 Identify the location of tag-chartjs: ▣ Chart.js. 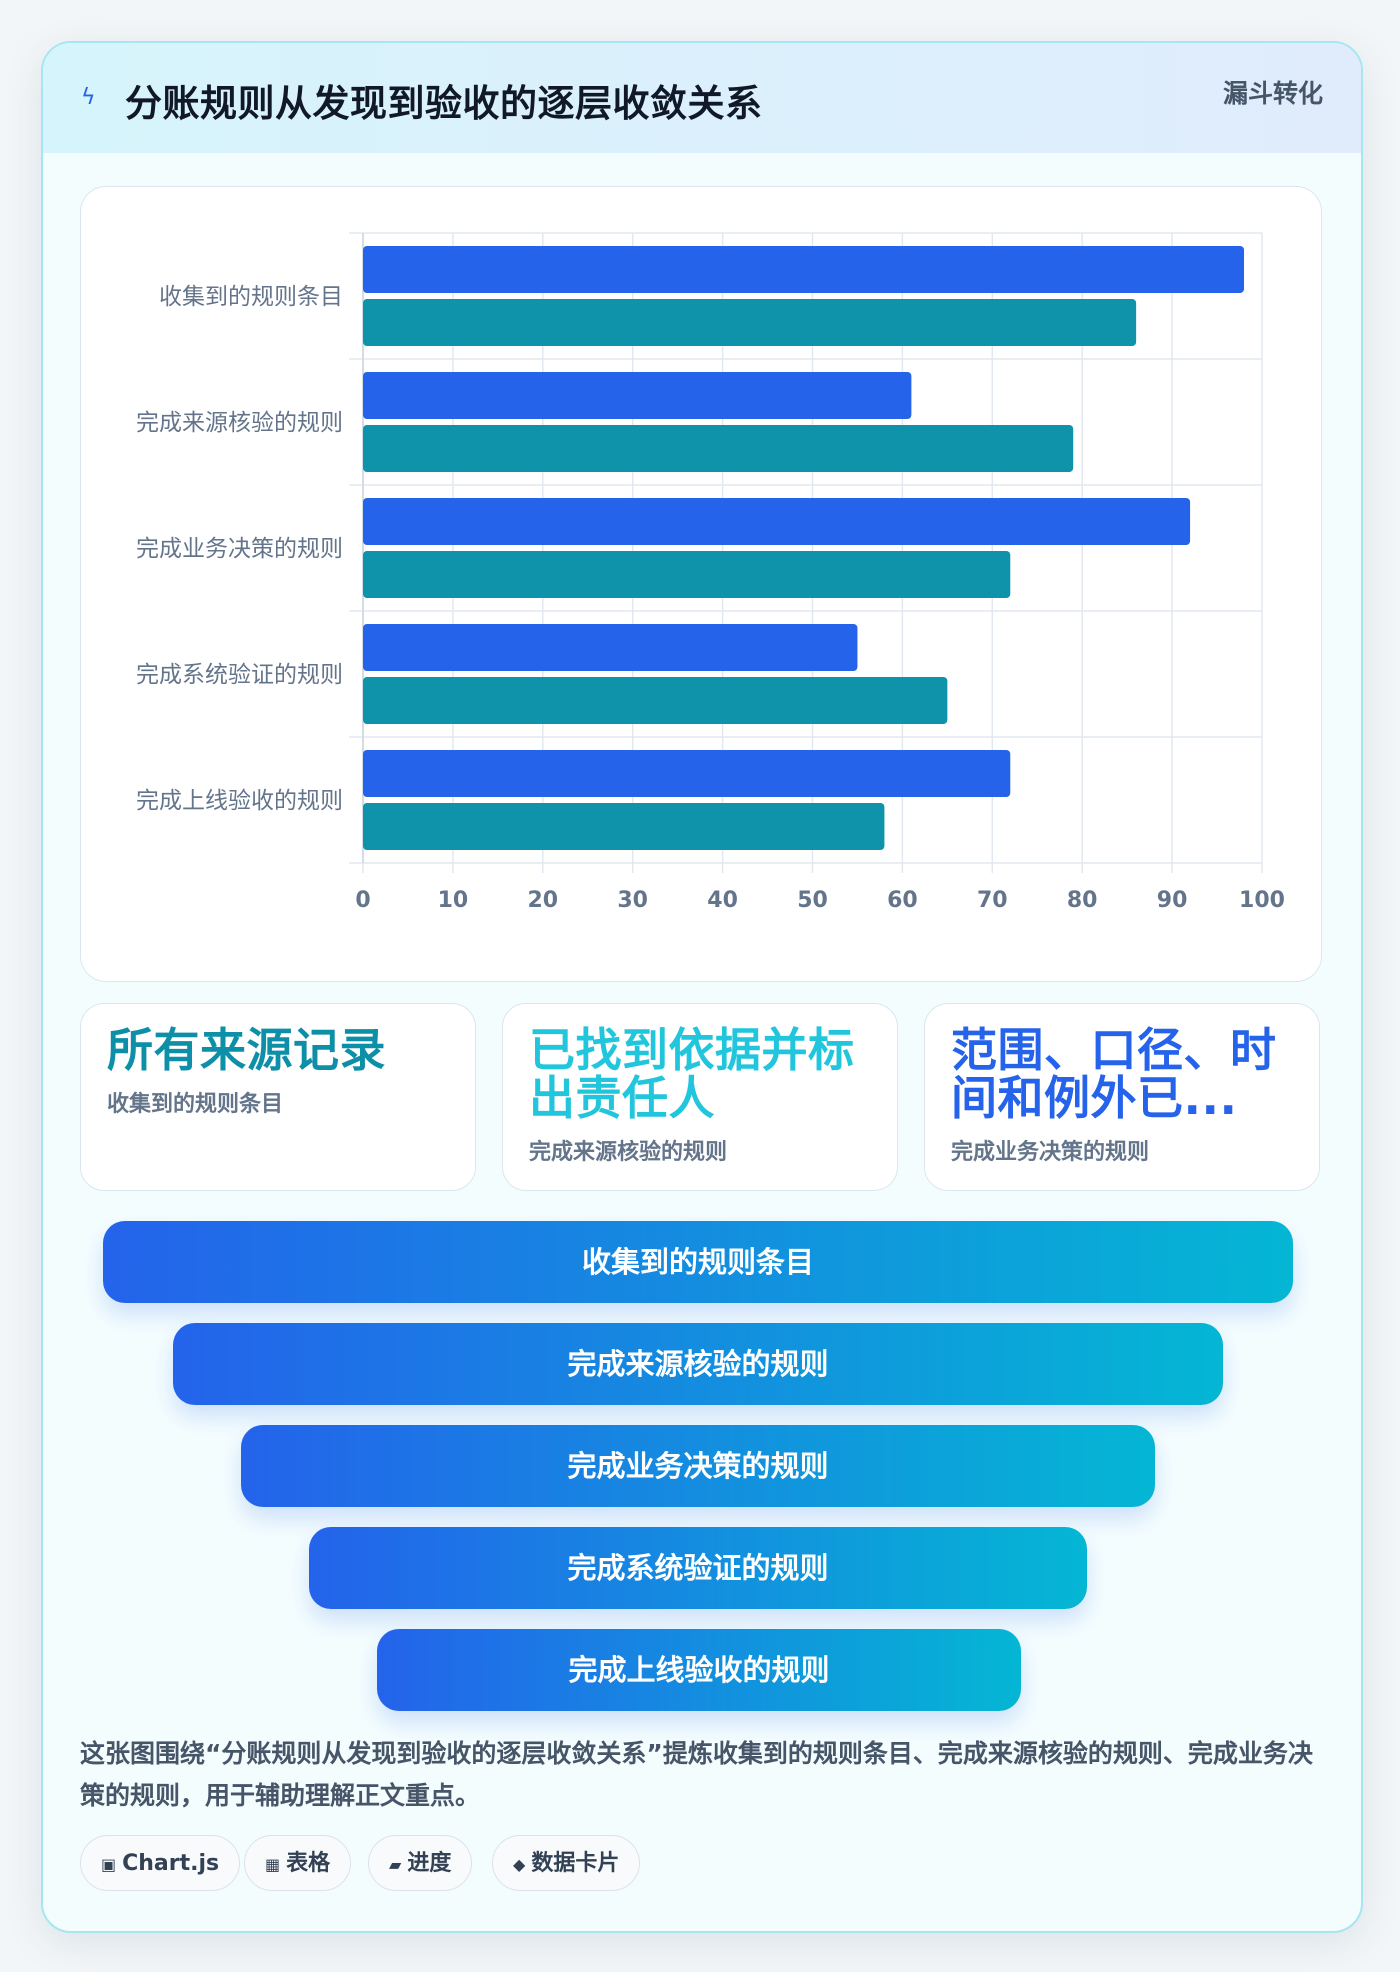
(160, 1863).